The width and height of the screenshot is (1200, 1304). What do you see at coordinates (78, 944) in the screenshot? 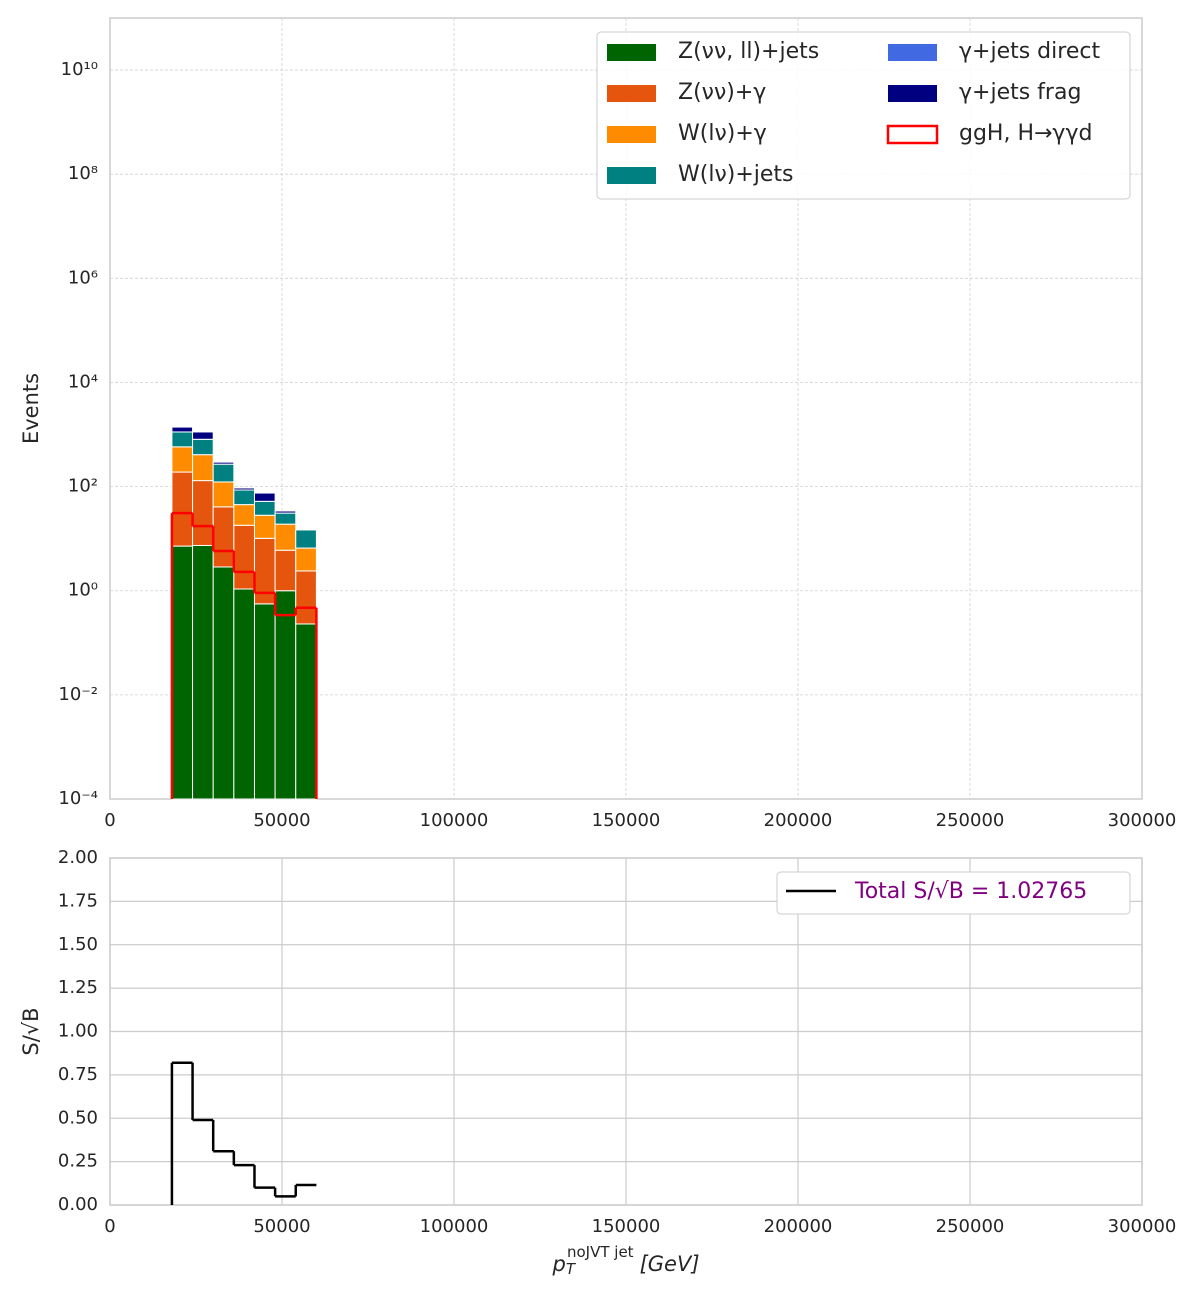
I see `y-tick-label: 1.50` at bounding box center [78, 944].